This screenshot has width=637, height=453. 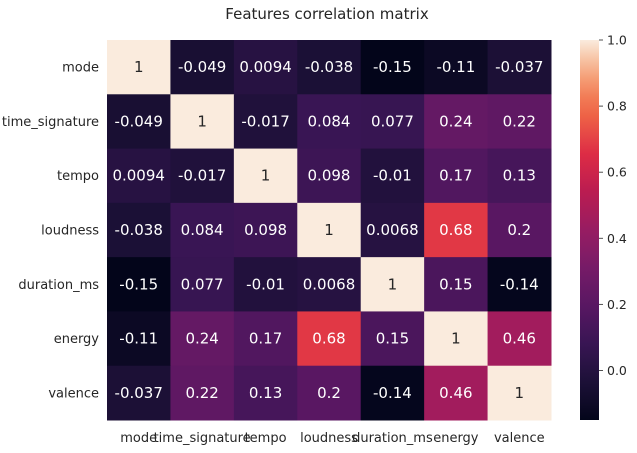 I want to click on heatmap-cell-energy-valence, so click(x=519, y=339).